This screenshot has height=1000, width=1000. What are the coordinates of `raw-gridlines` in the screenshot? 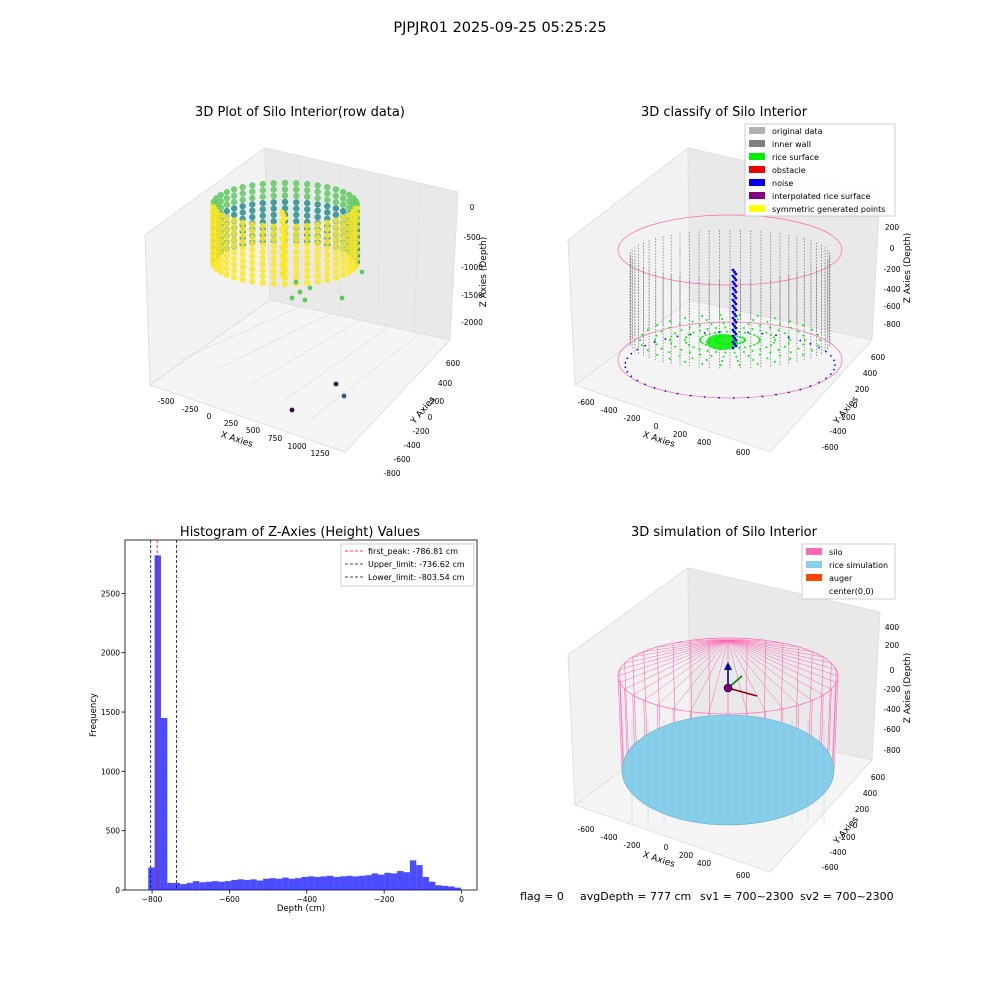 It's located at (300, 287).